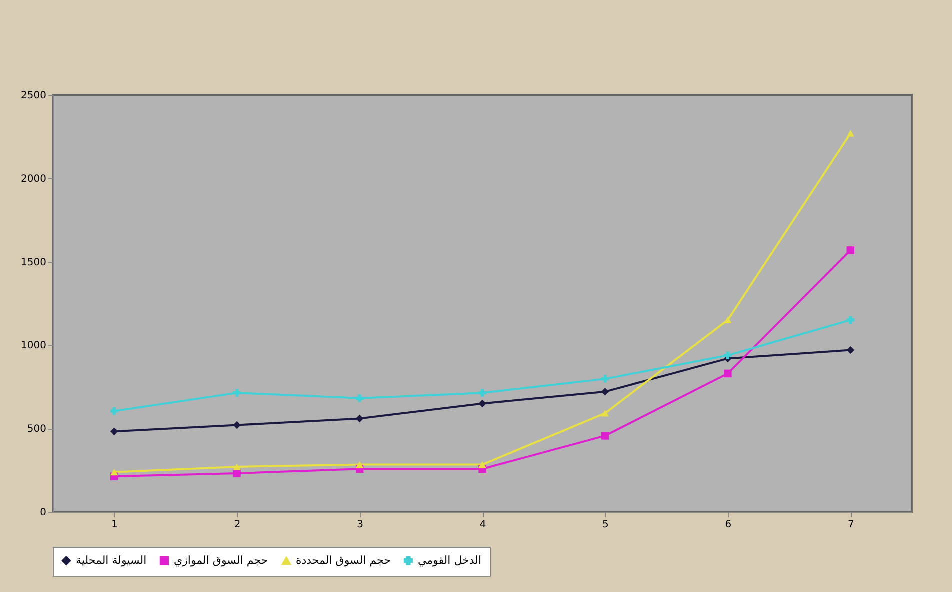 The width and height of the screenshot is (952, 592). I want to click on legend-label: الدخل القومي, so click(450, 560).